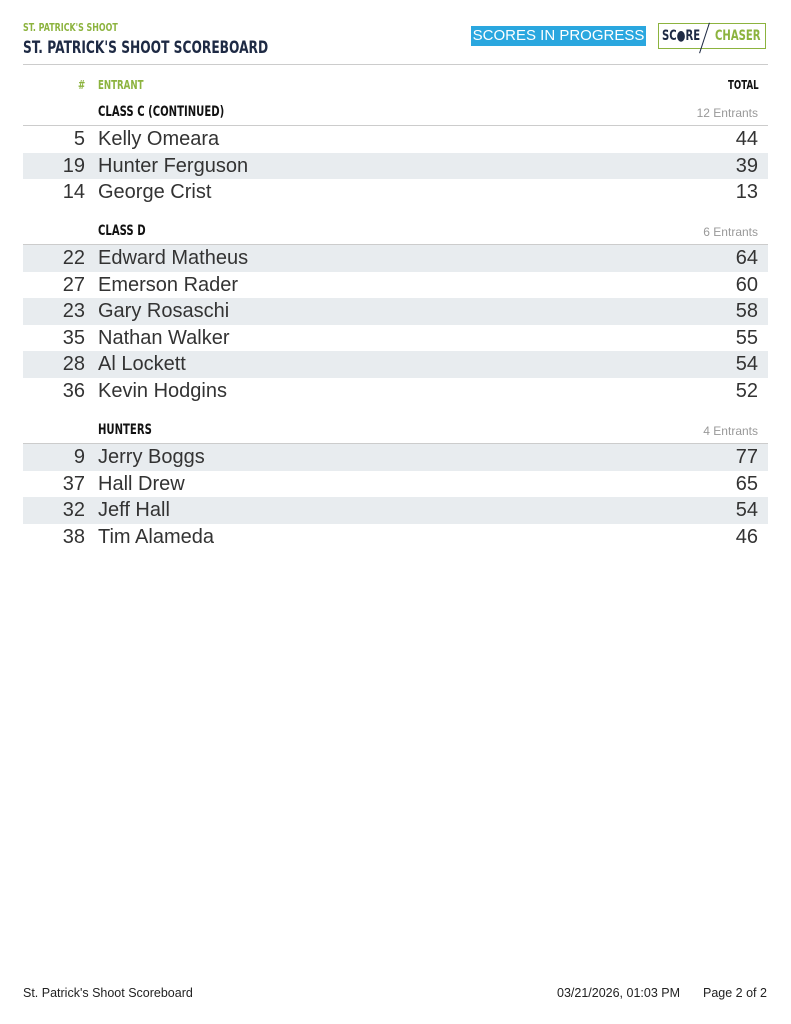  Describe the element at coordinates (730, 232) in the screenshot. I see `entrant-count: 6 Entrants` at that location.